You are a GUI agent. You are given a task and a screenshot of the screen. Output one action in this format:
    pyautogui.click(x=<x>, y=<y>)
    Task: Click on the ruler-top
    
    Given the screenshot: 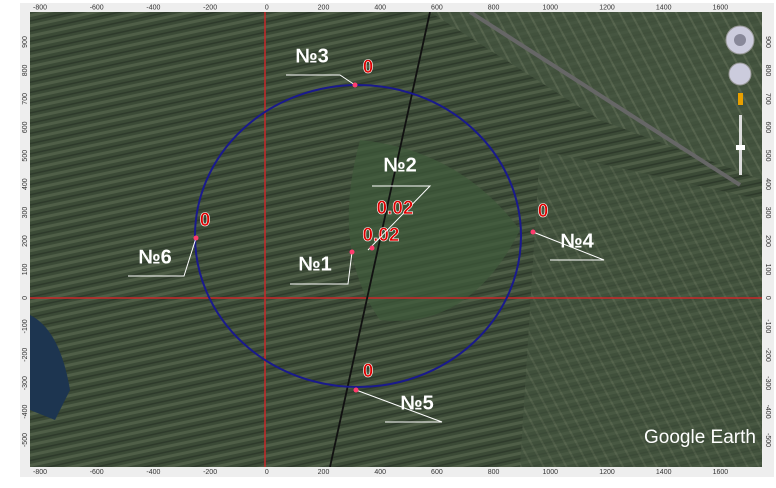 What is the action you would take?
    pyautogui.click(x=396, y=7)
    